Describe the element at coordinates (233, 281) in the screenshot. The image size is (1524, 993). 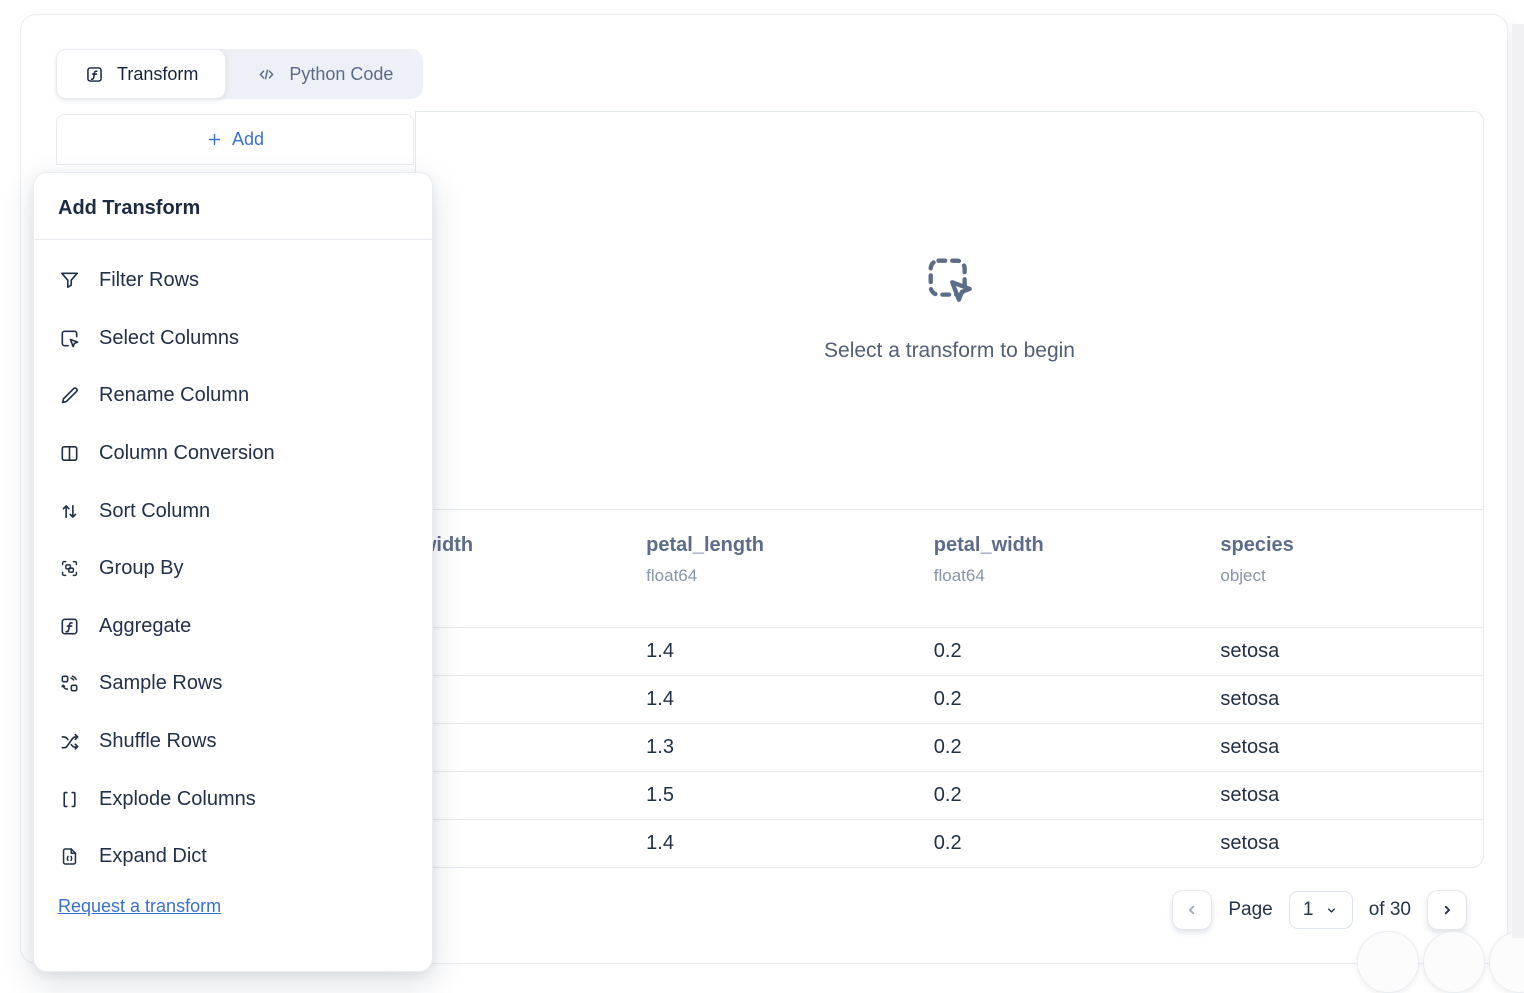
I see `menu-item-filter-rows: Filter Rows` at that location.